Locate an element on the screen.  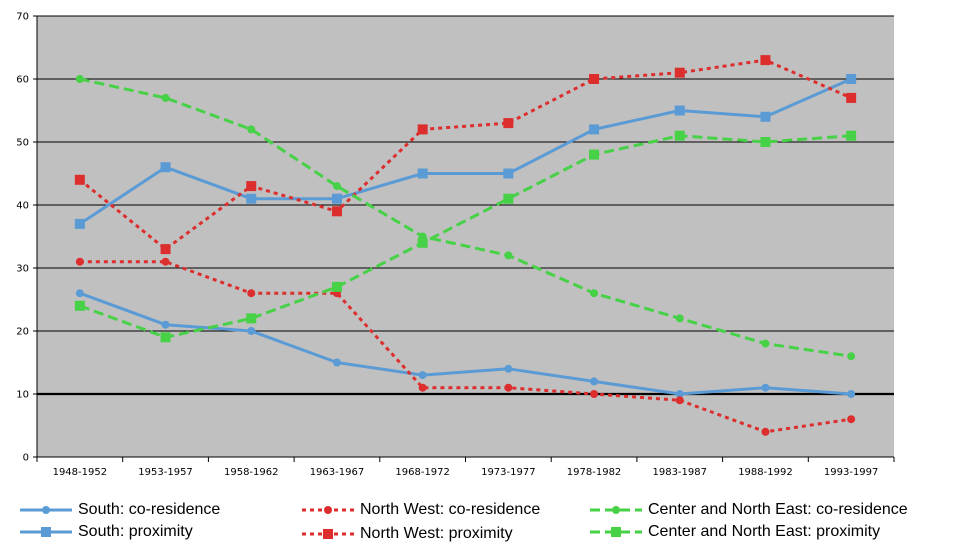
y-tick-label: 70 is located at coordinates (22, 17).